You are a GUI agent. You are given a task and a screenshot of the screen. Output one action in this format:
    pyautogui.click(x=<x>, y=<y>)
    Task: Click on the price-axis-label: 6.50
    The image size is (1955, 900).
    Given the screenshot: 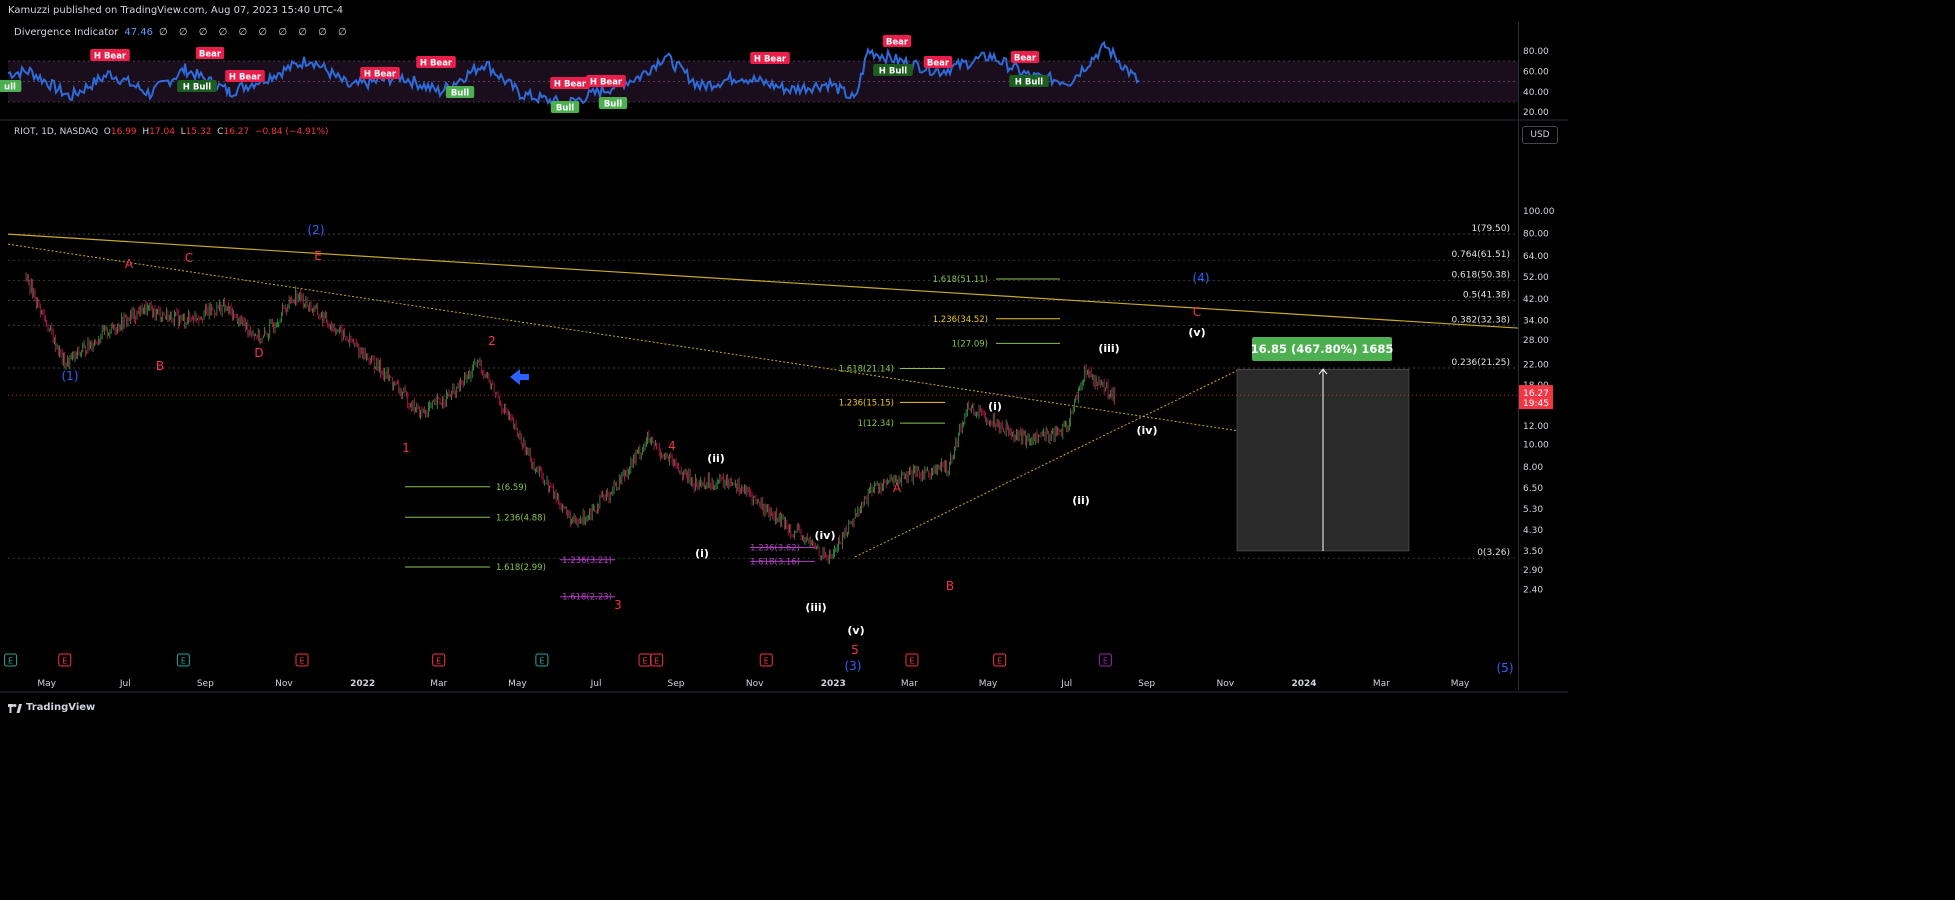 What is the action you would take?
    pyautogui.click(x=1533, y=489)
    